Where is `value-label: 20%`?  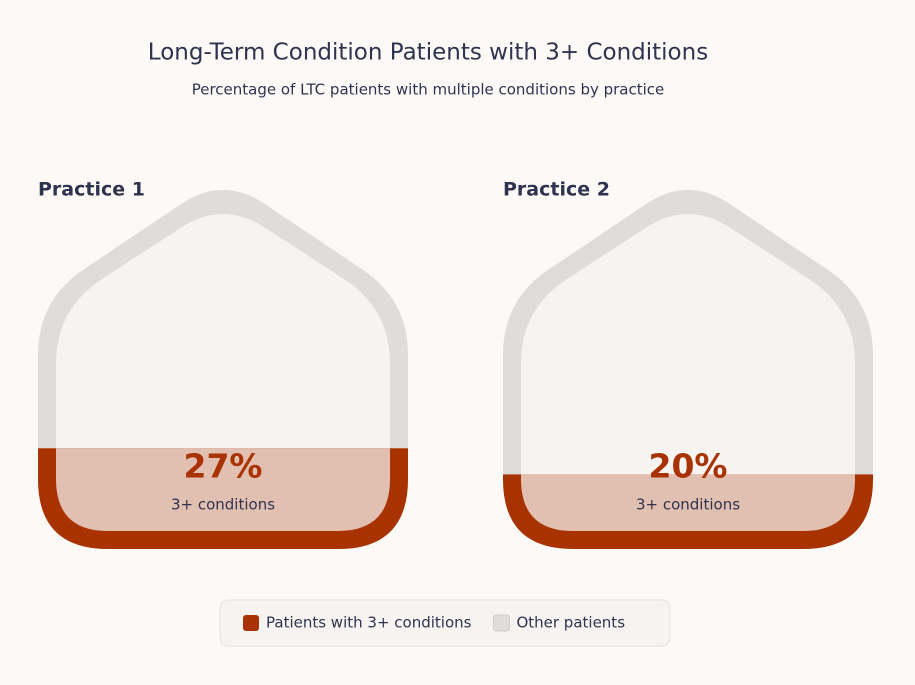 value-label: 20% is located at coordinates (688, 466).